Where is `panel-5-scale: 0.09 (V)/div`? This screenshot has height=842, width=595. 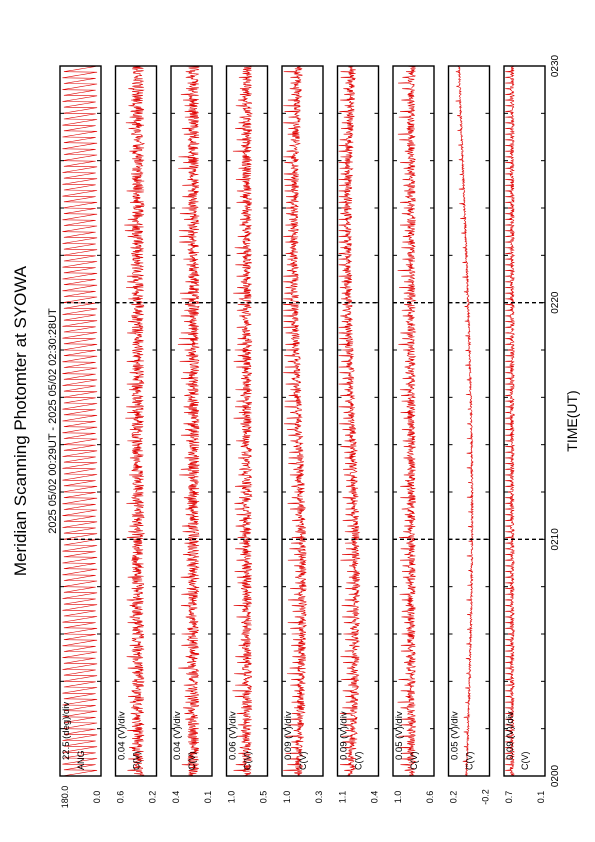
panel-5-scale: 0.09 (V)/div is located at coordinates (288, 735).